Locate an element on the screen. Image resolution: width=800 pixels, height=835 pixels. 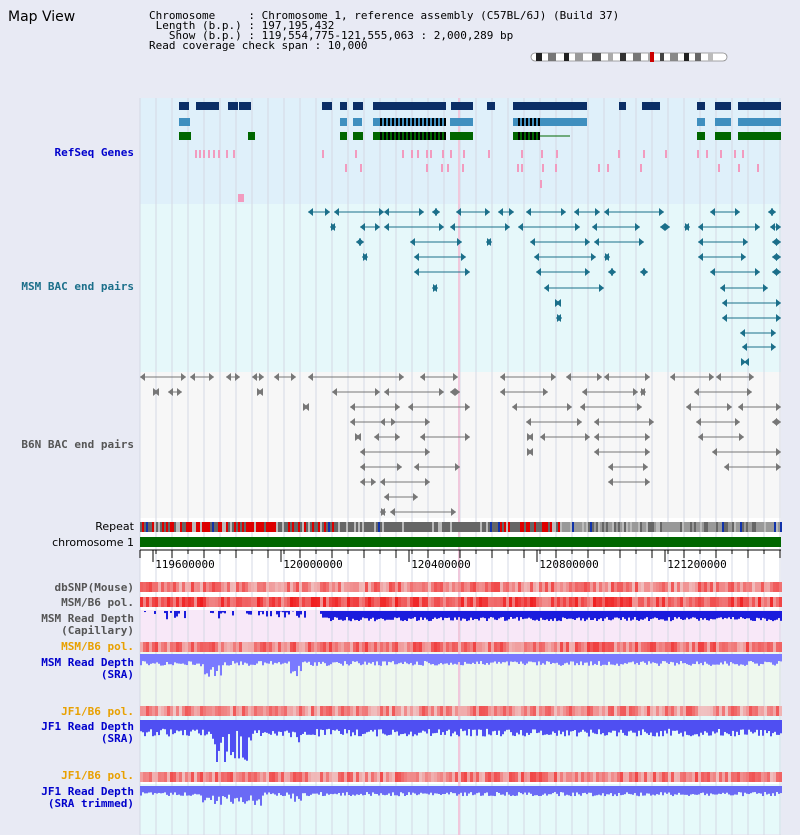
jf1-b6-pol-trim-label: JF1/B6 pol. is located at coordinates (97, 775).